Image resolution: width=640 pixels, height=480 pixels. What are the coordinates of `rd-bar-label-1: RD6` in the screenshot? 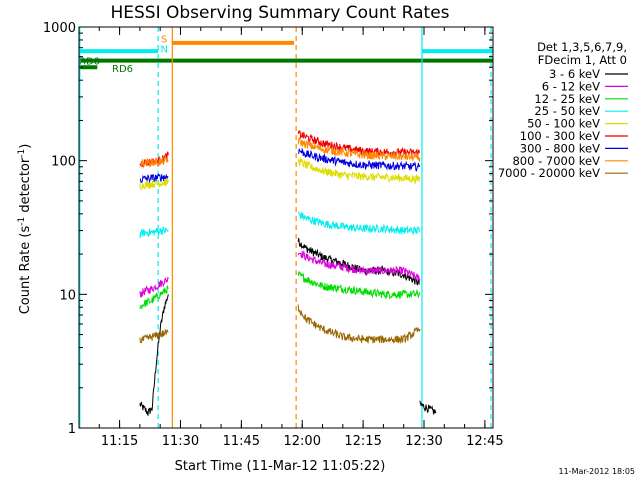 It's located at (122, 69).